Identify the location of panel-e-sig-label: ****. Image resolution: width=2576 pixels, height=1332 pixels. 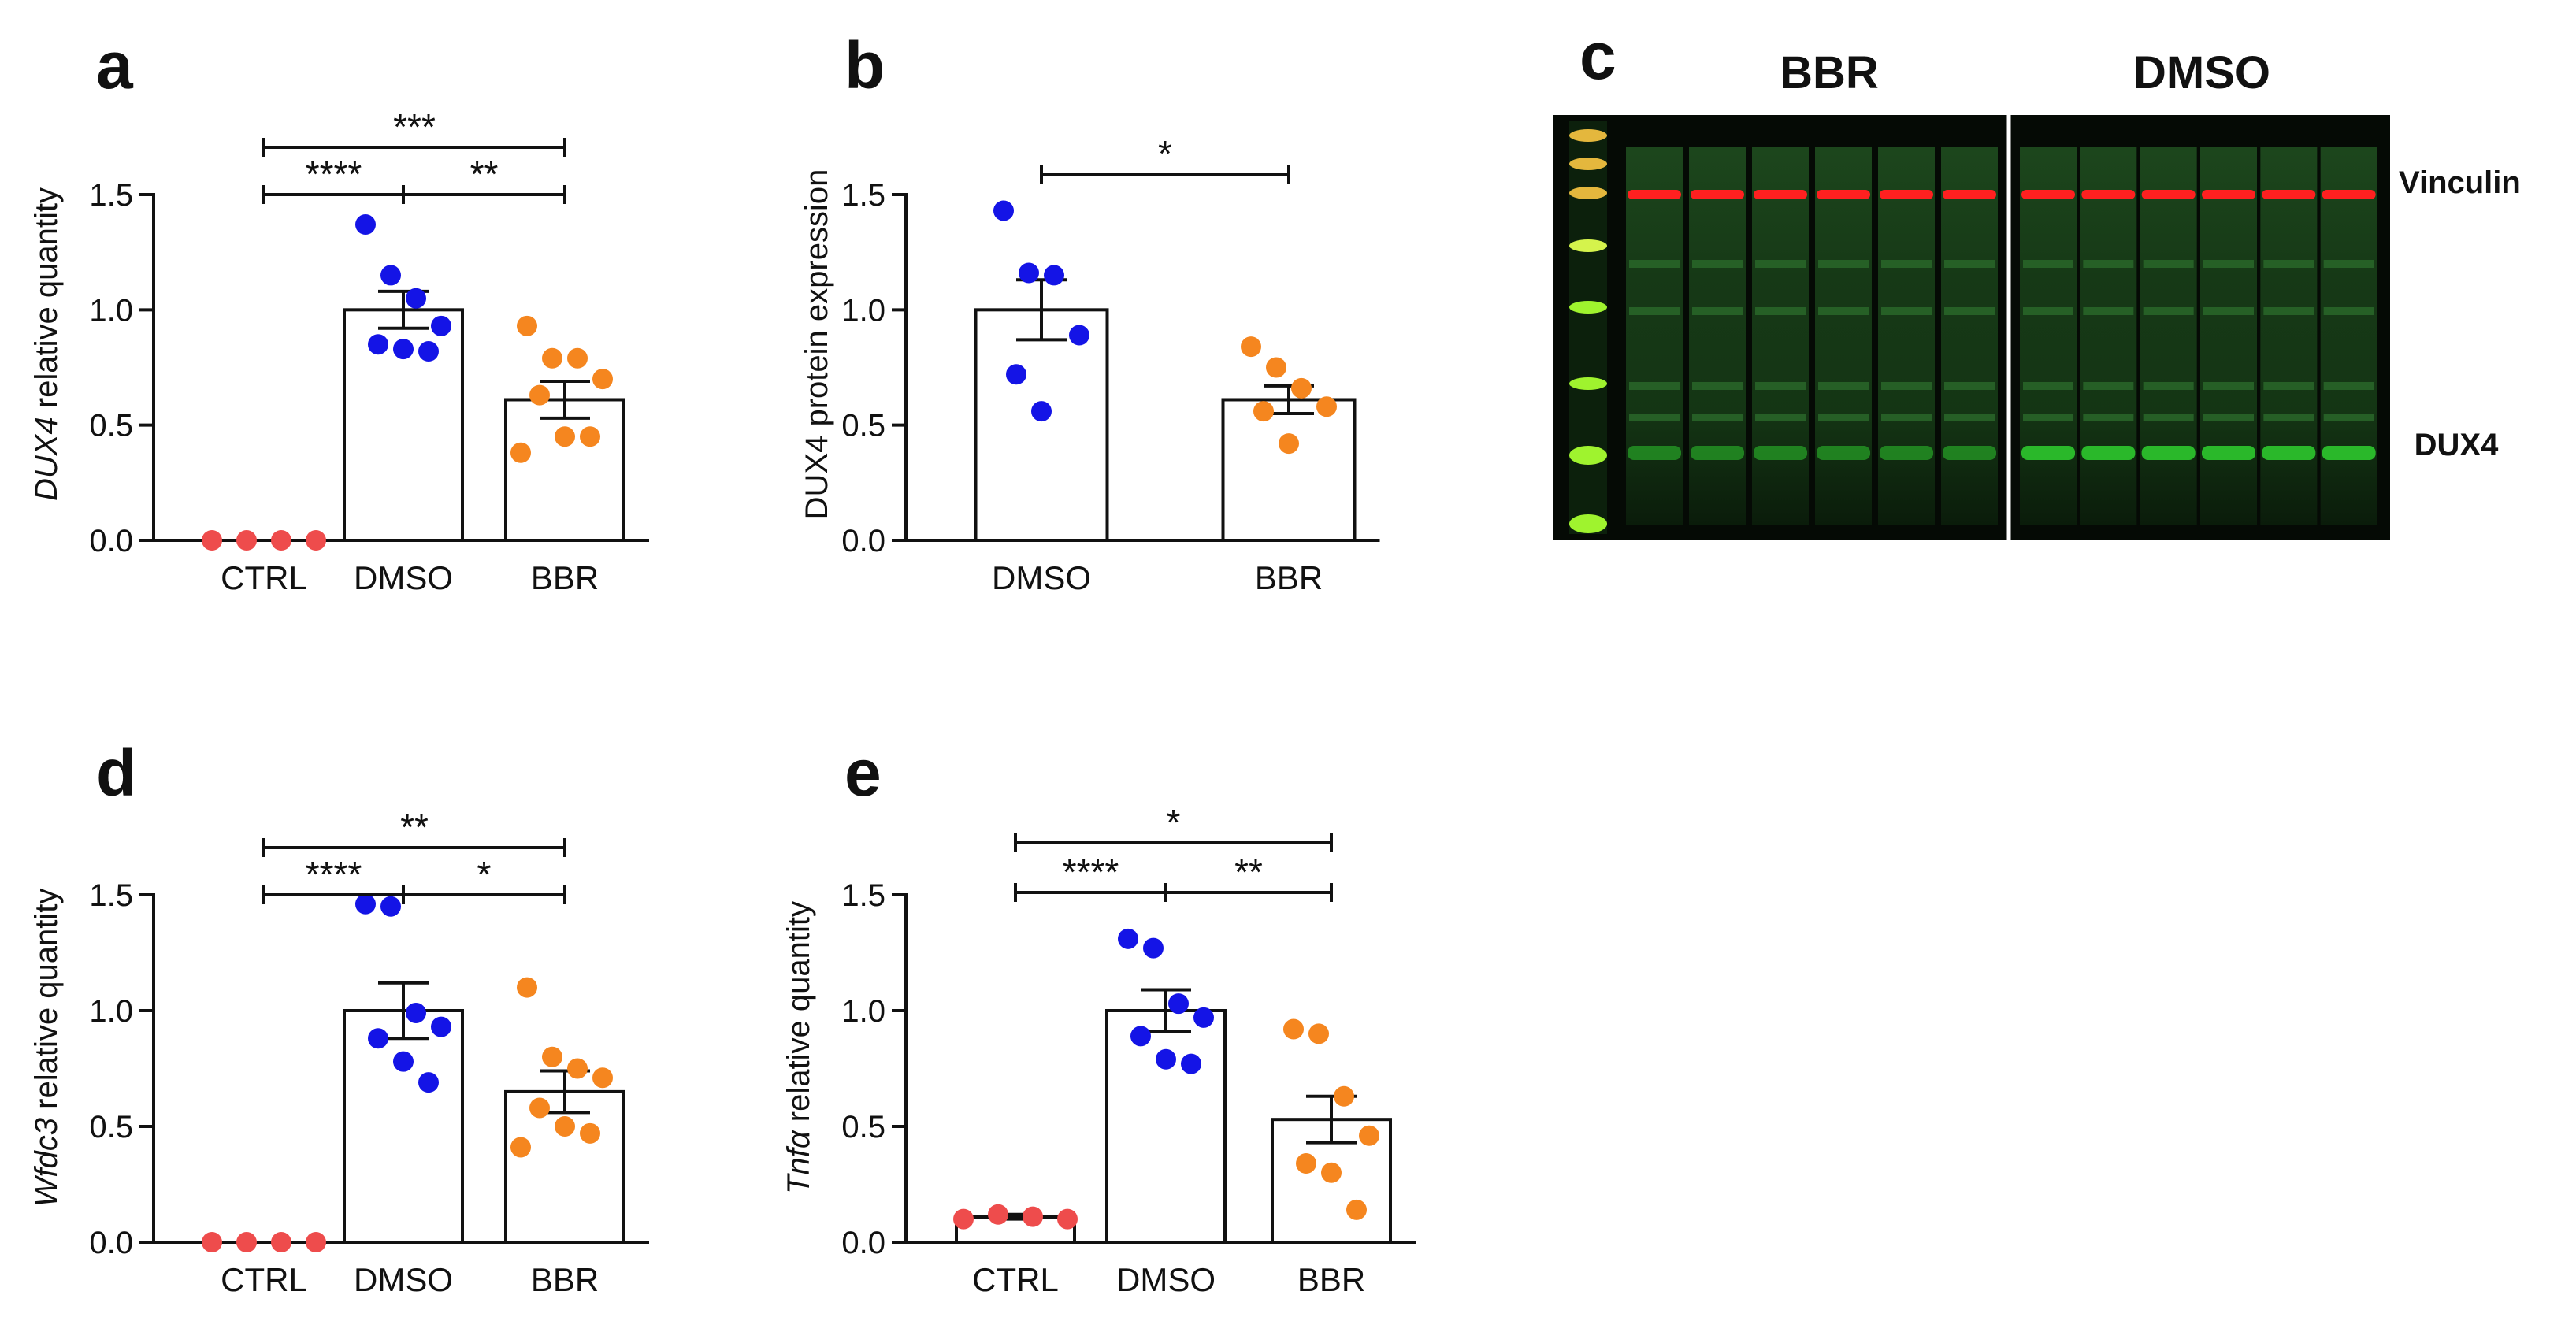
(1091, 872).